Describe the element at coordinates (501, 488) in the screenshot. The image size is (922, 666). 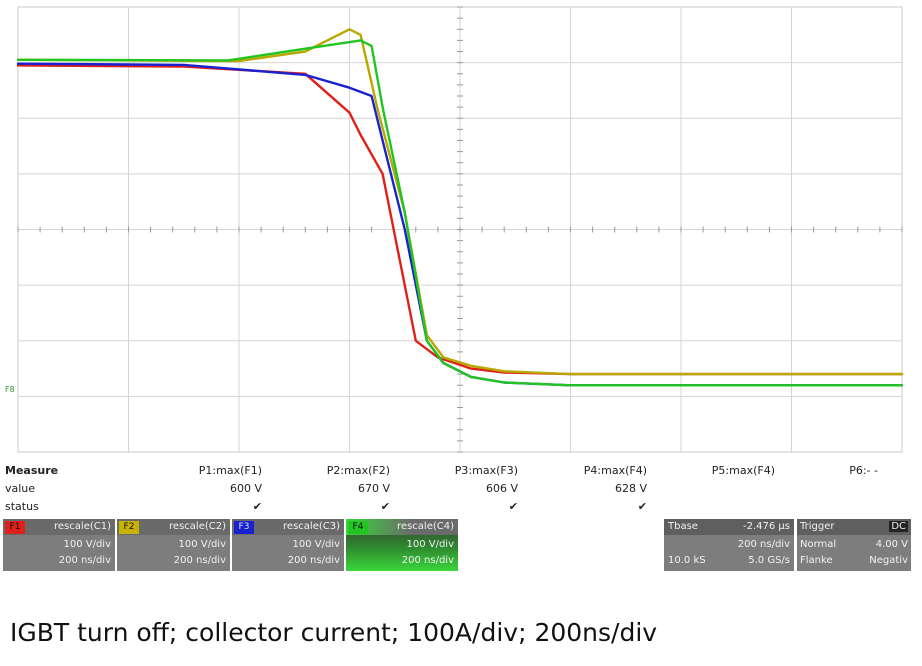
I see `measure-value-p3: 606 V` at that location.